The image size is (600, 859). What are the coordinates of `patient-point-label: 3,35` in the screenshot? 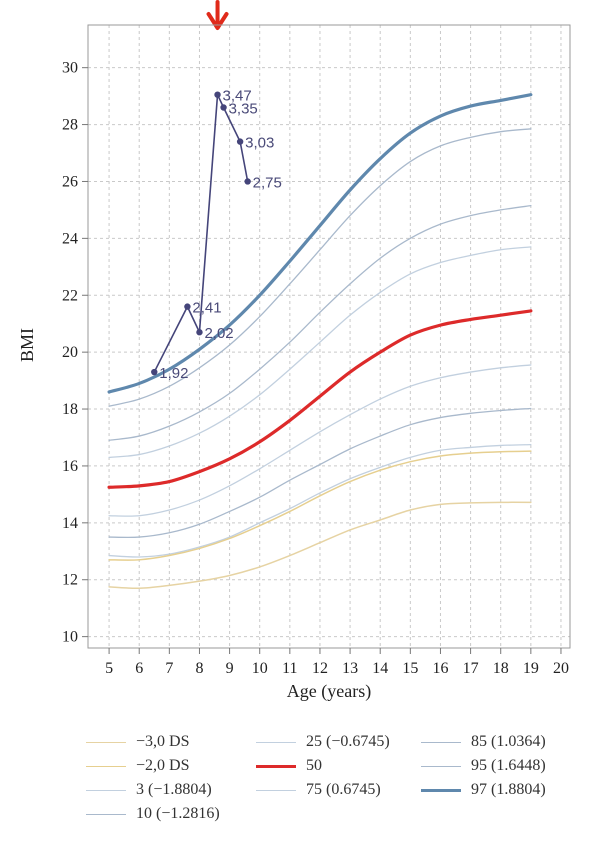 It's located at (243, 108).